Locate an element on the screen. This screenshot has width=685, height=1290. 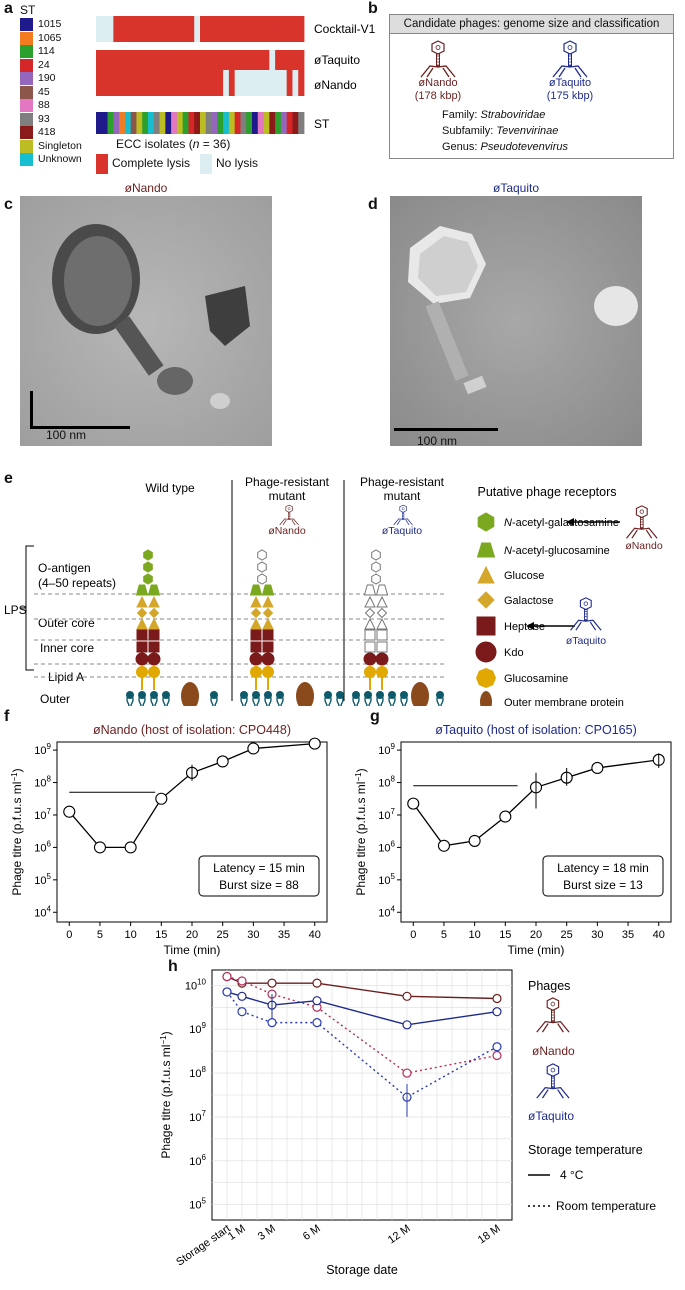
diamond-glyph is located at coordinates (370, 613).